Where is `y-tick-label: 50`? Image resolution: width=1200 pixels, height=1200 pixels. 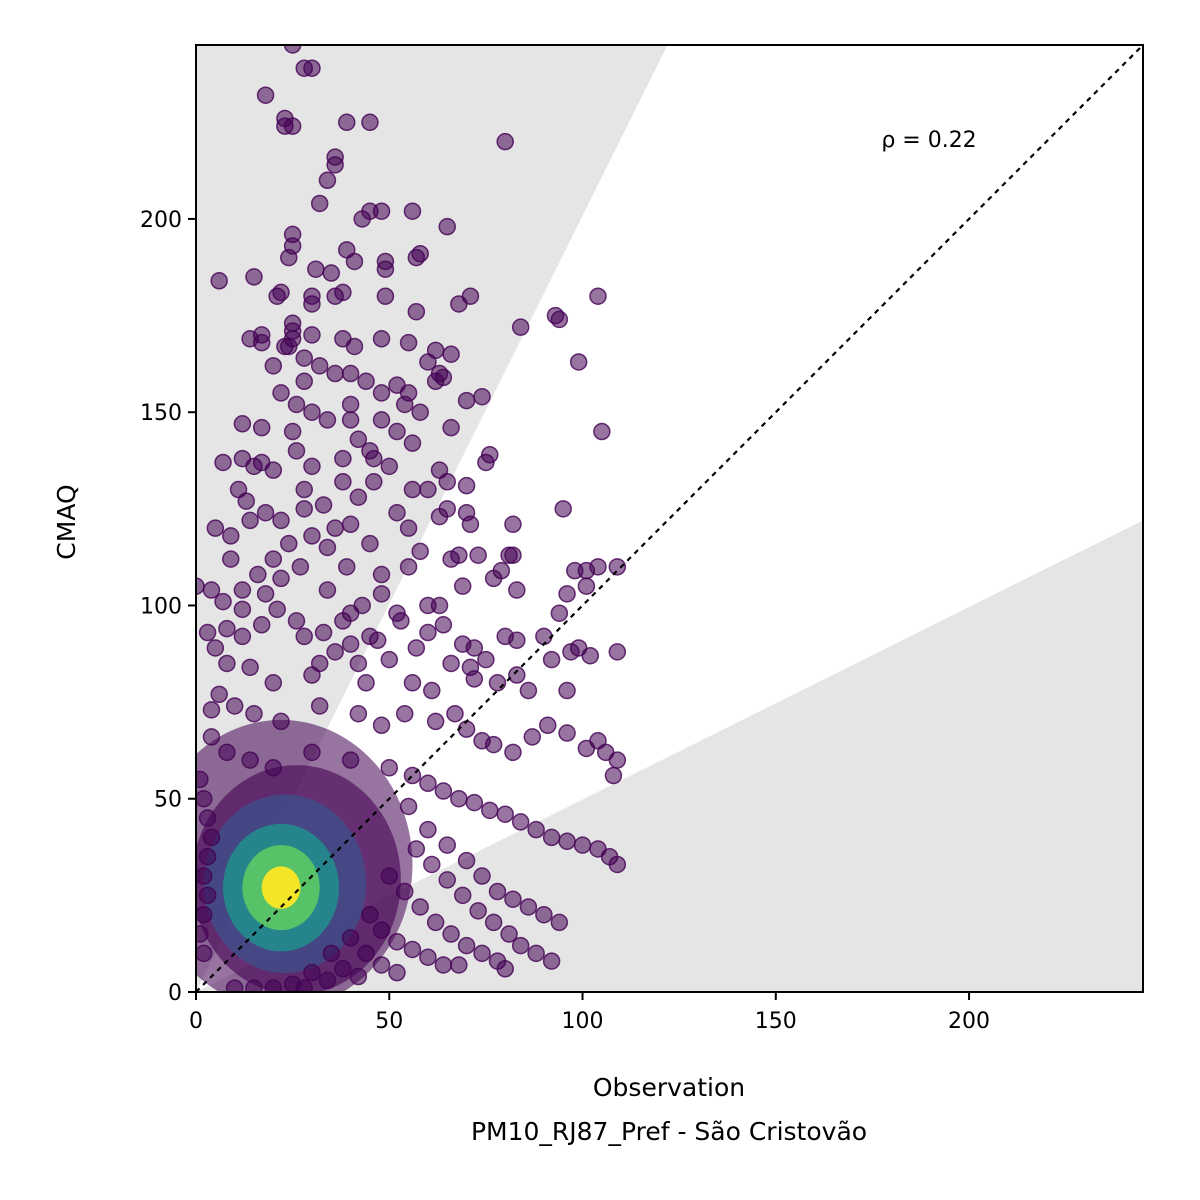
y-tick-label: 50 is located at coordinates (168, 800).